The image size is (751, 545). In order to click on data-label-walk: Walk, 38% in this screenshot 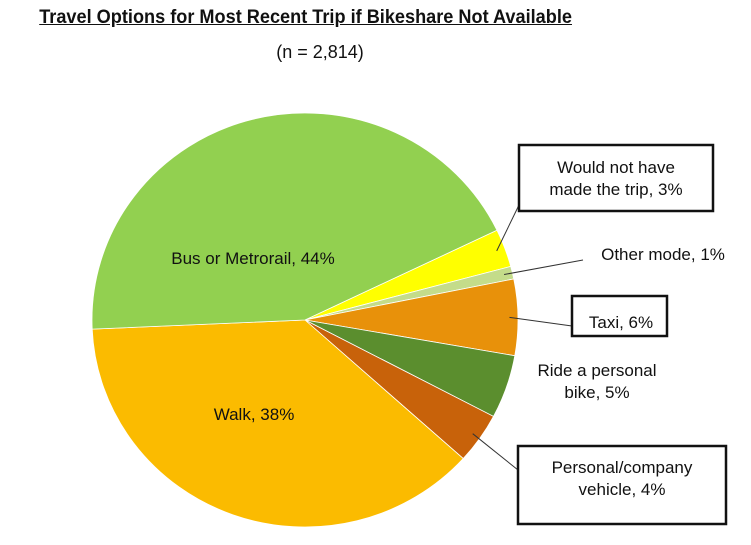, I will do `click(254, 414)`.